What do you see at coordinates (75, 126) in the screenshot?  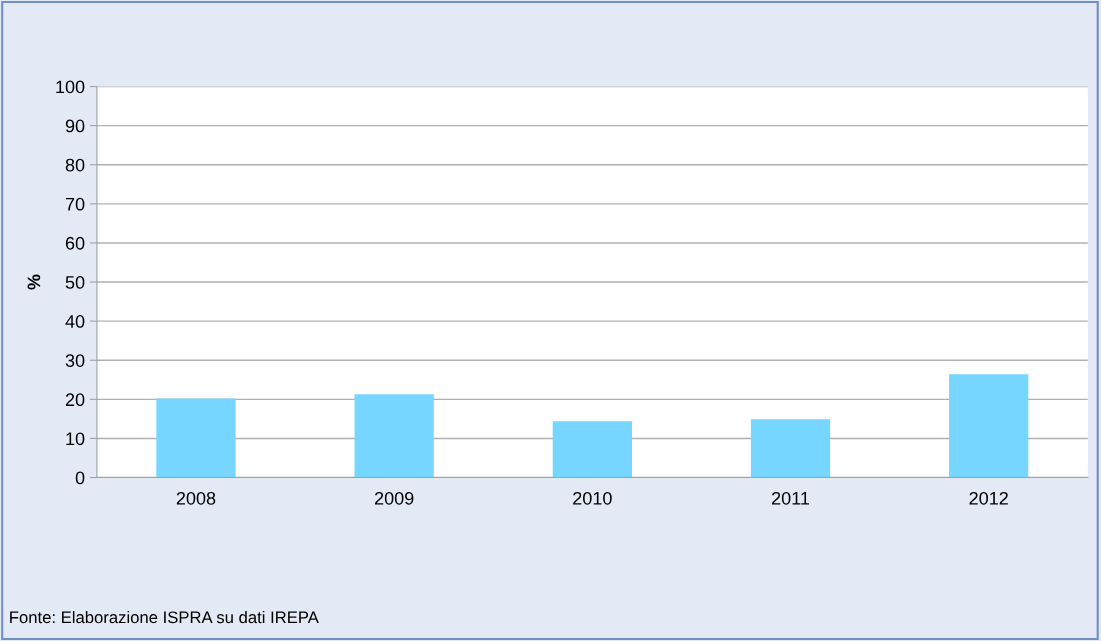 I see `y-tick-label: 90` at bounding box center [75, 126].